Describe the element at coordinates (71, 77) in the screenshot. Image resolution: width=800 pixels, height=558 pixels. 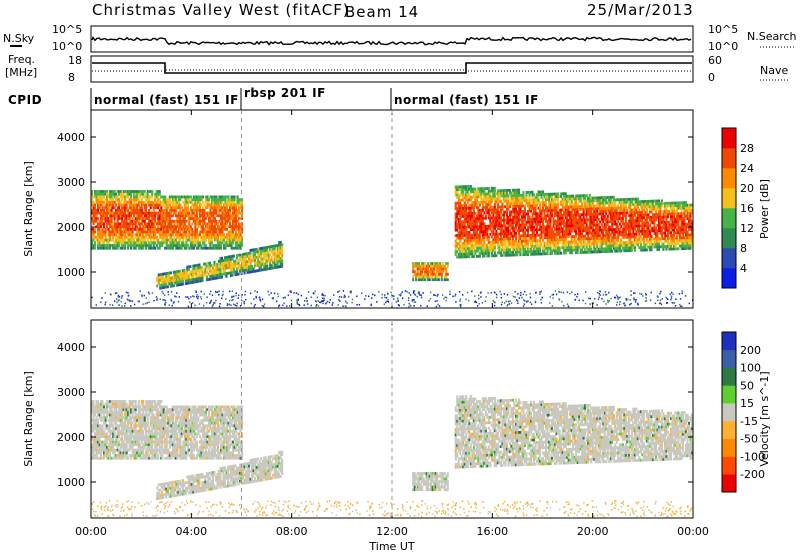
I see `freq-tick-bottom: 8` at that location.